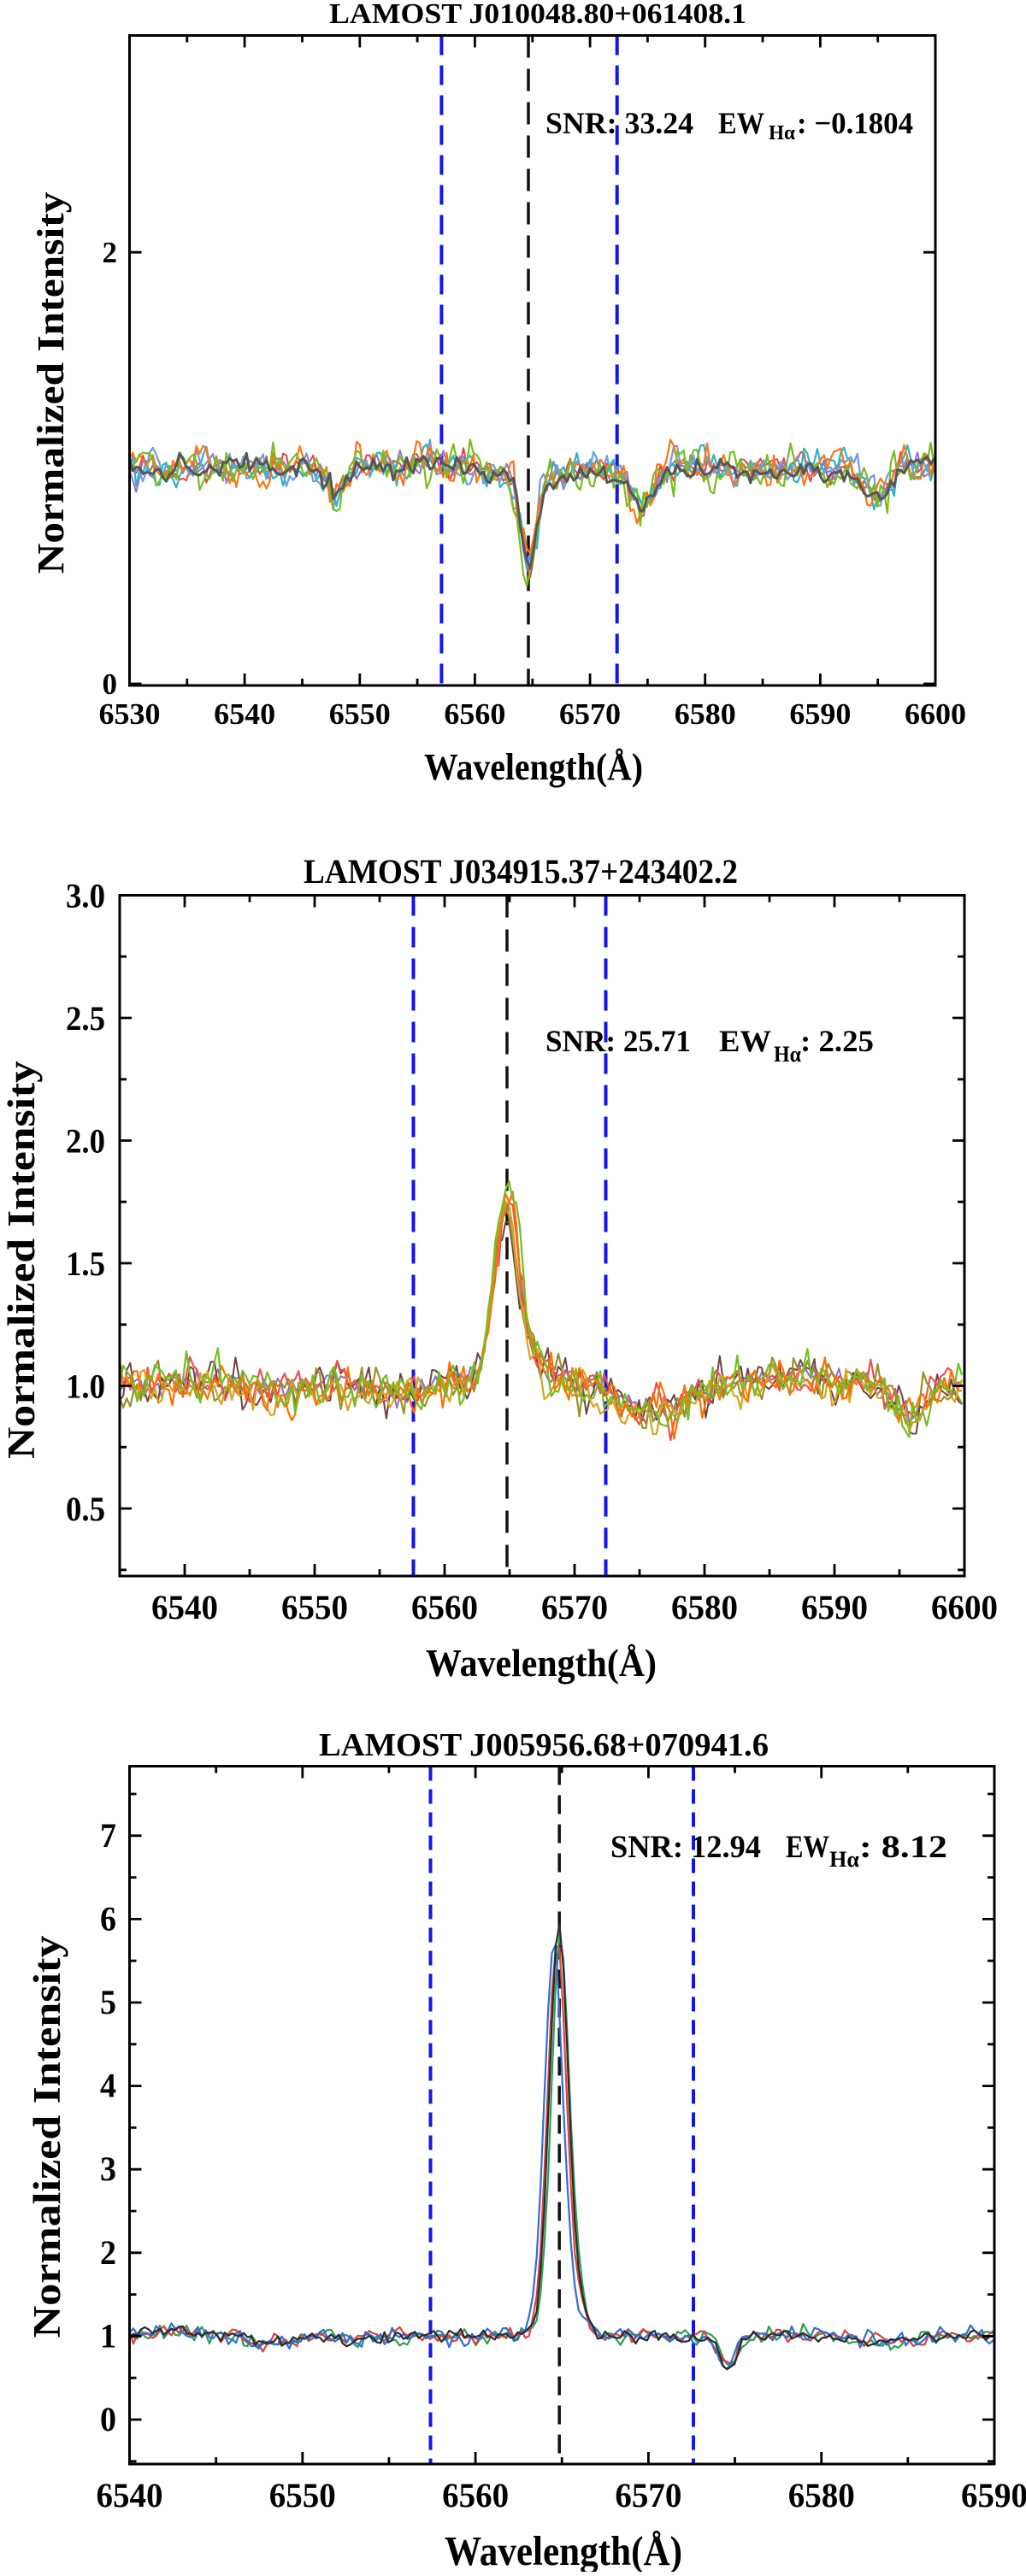 The height and width of the screenshot is (2576, 1026). What do you see at coordinates (85, 1386) in the screenshot?
I see `svg-text: 1.0` at bounding box center [85, 1386].